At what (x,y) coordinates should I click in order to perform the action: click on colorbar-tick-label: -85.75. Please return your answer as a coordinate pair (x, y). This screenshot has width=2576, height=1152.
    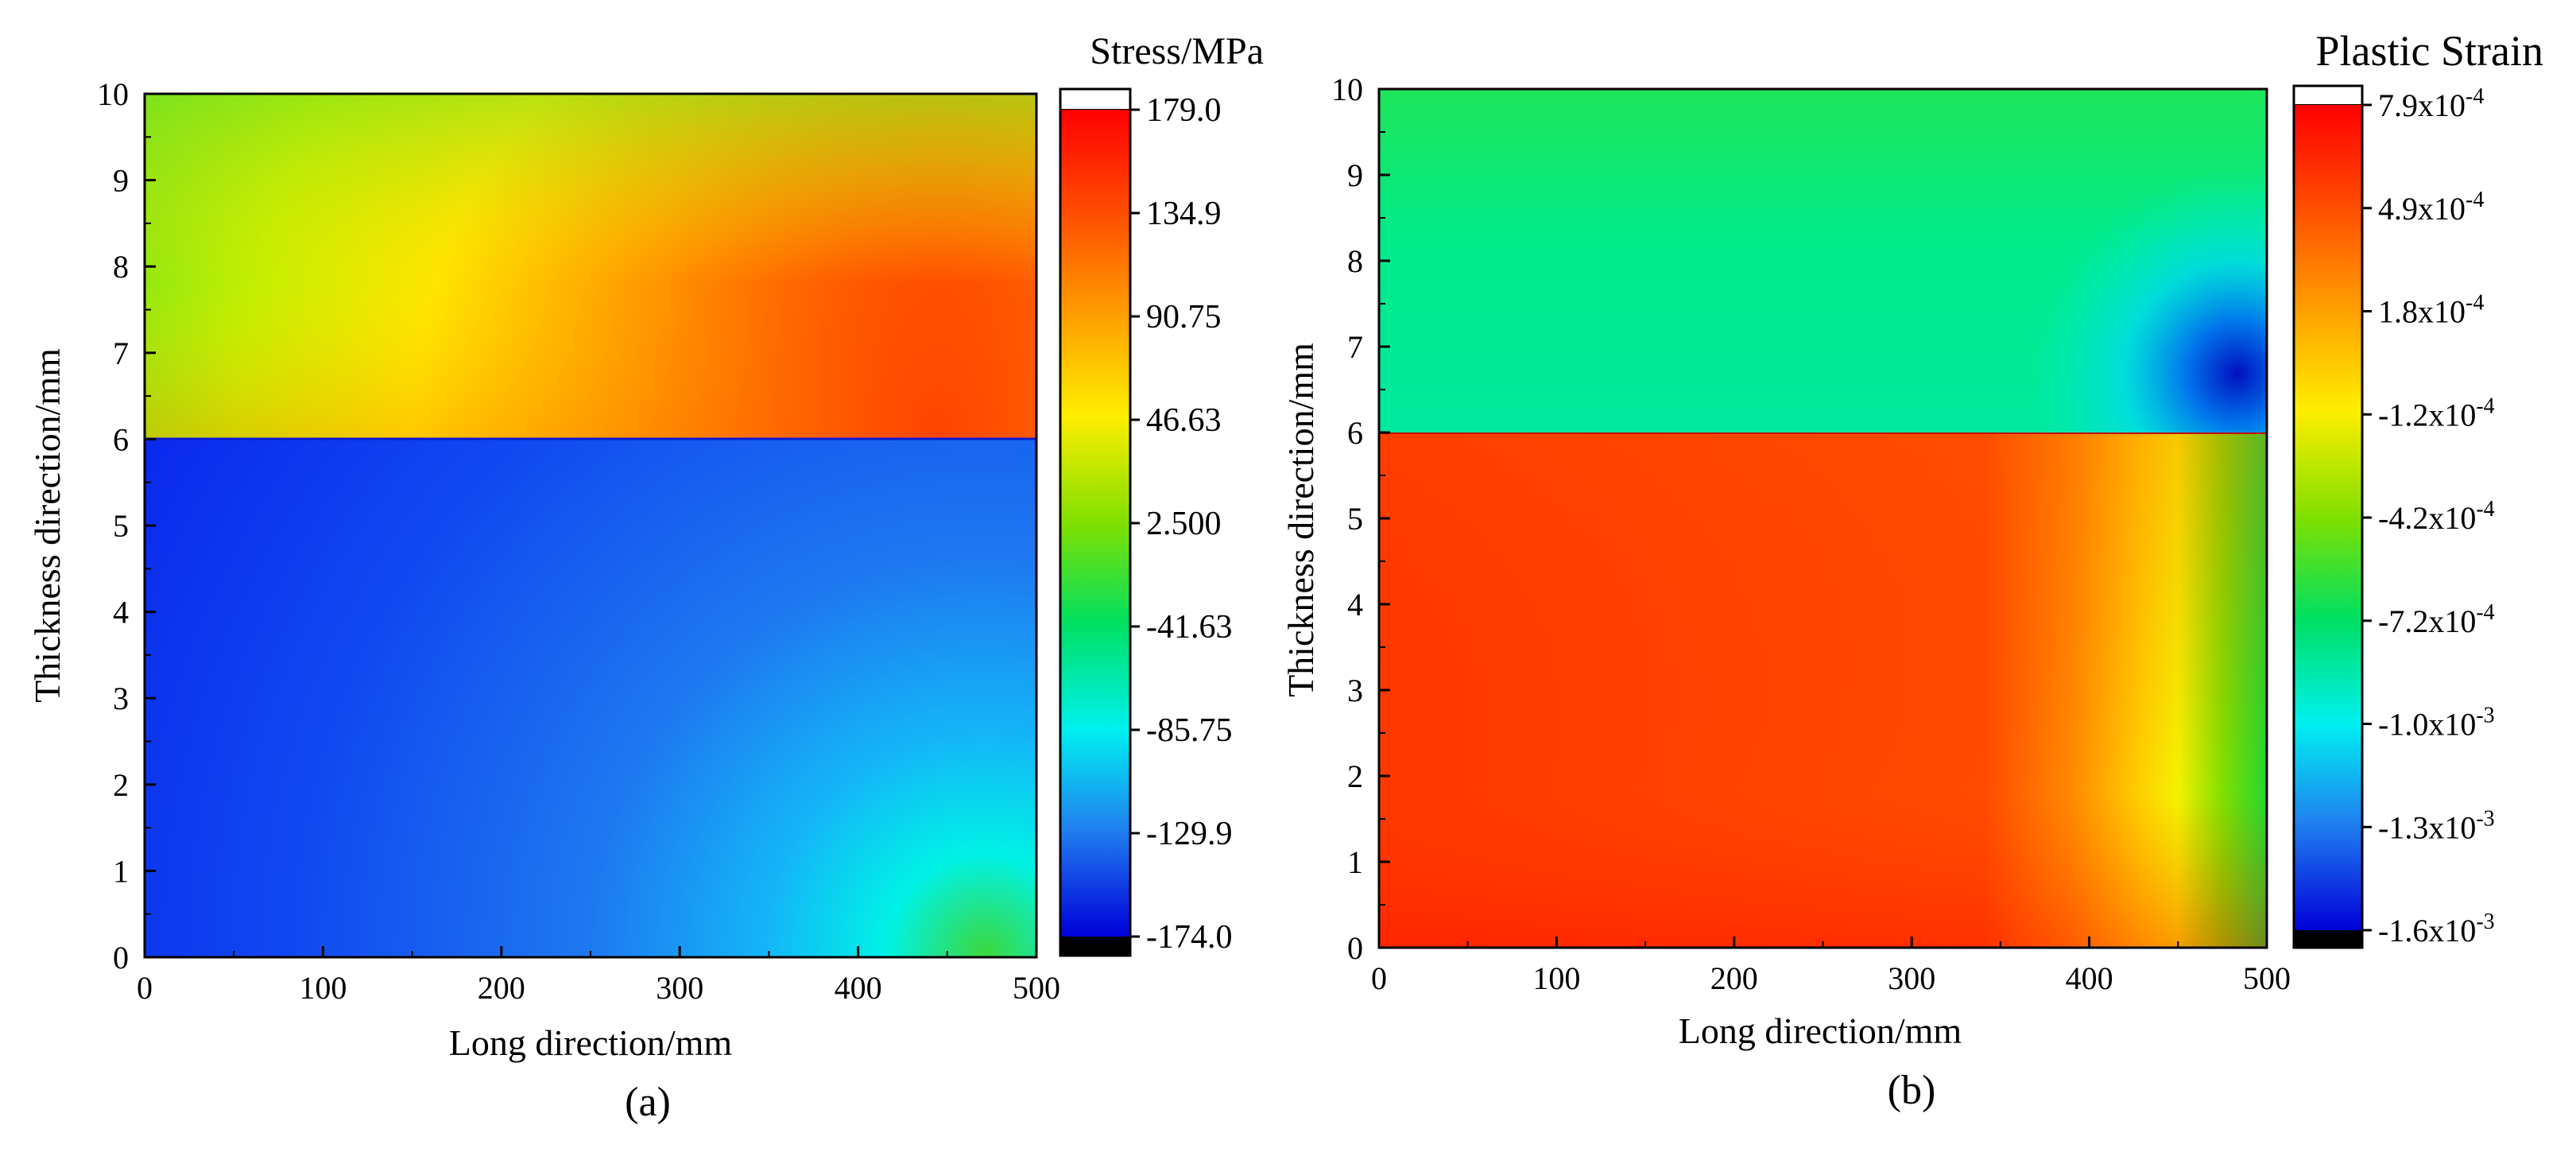
    Looking at the image, I should click on (1189, 730).